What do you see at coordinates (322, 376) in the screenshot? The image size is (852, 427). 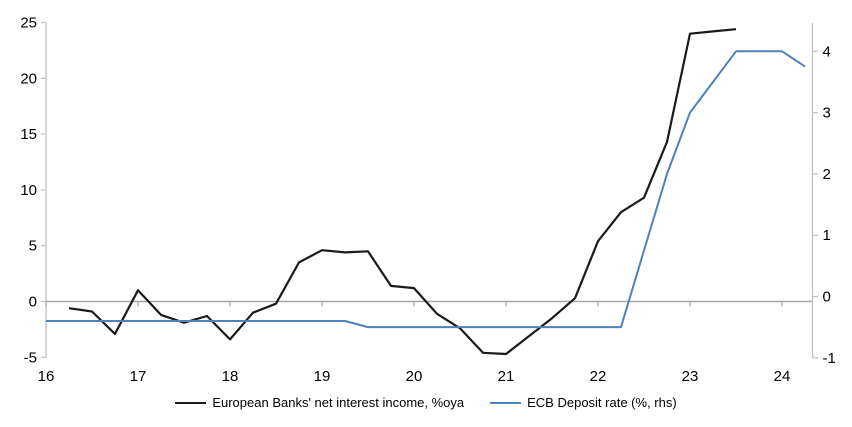 I see `x-axis-tick-label: 19` at bounding box center [322, 376].